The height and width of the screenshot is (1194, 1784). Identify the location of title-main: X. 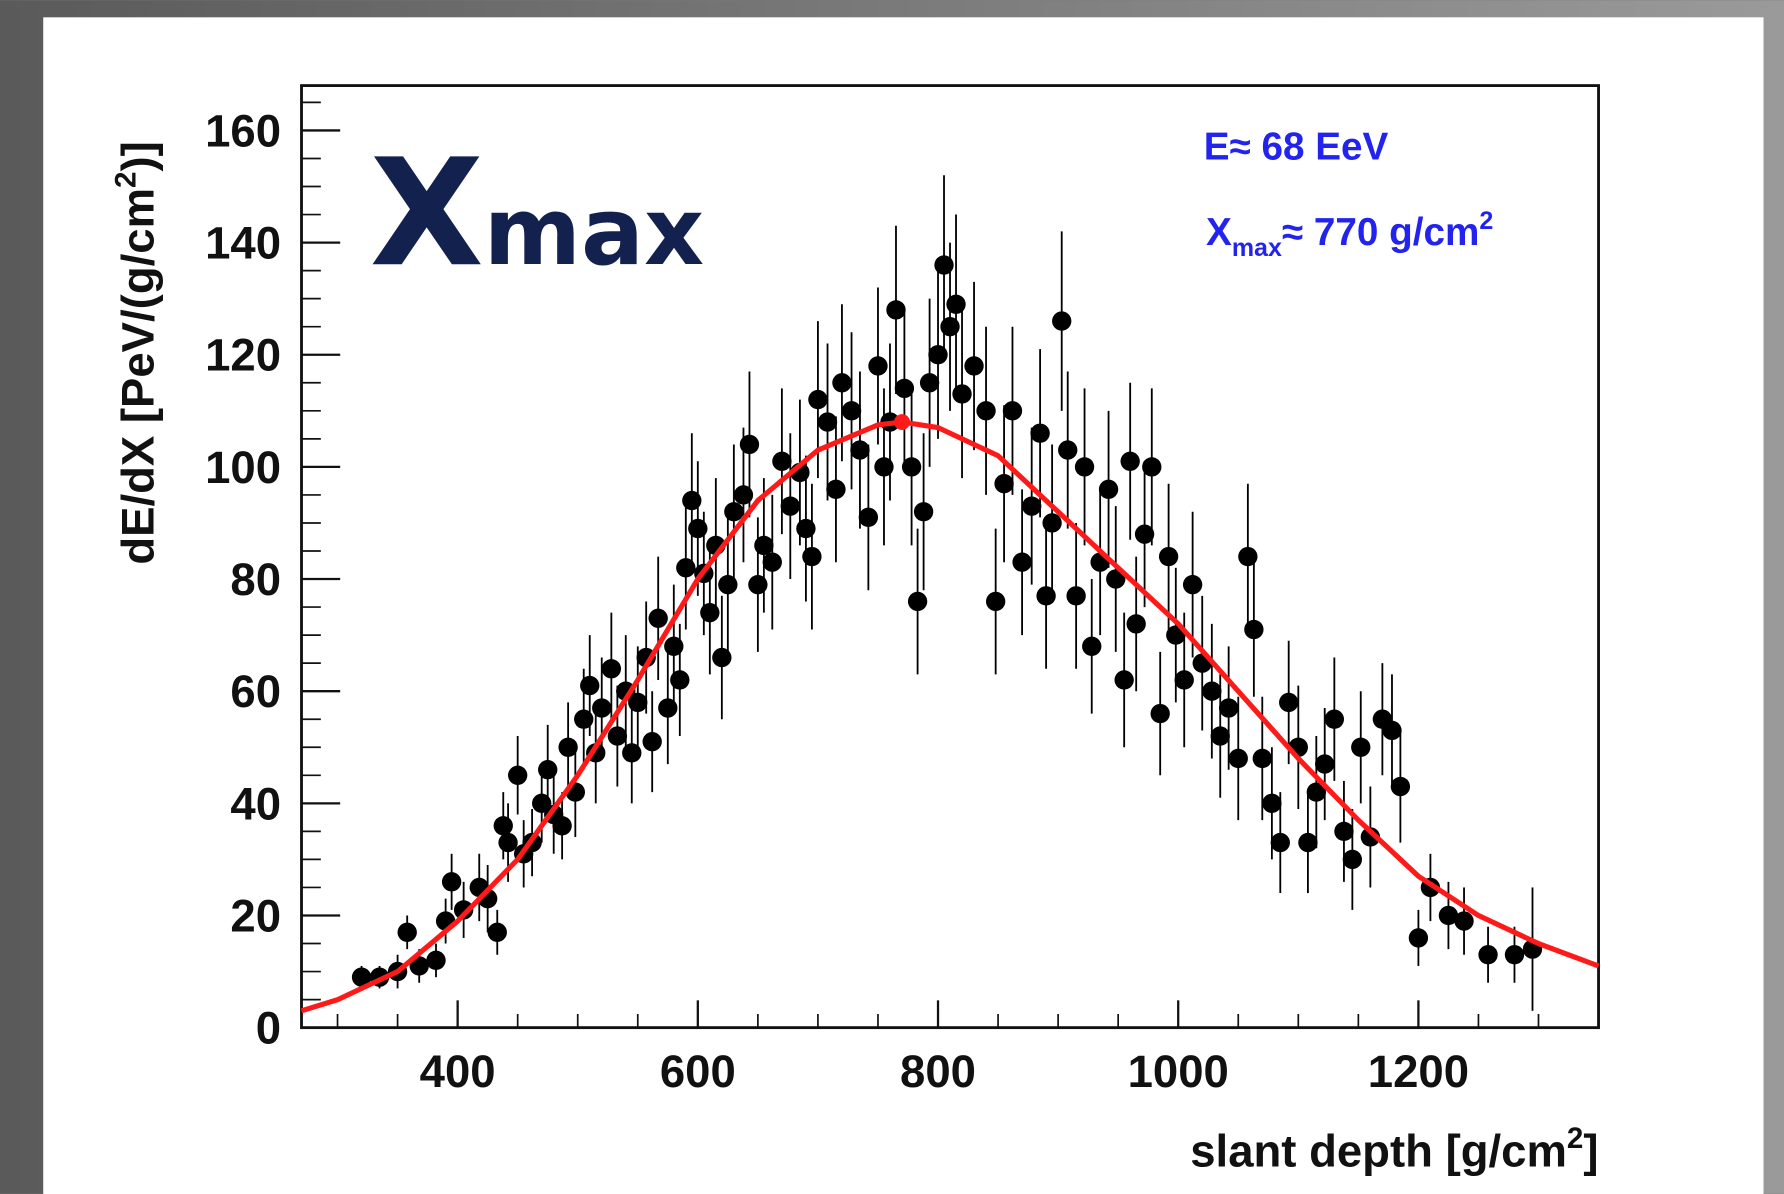
(427, 213).